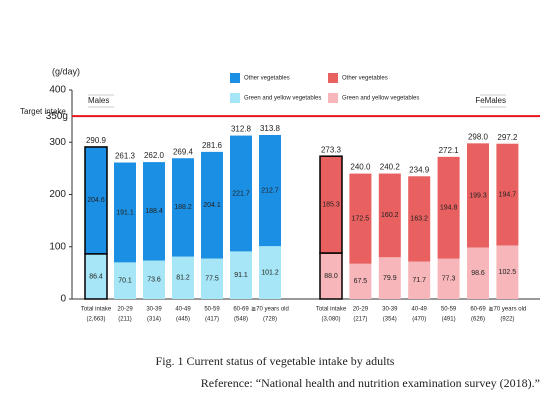  Describe the element at coordinates (361, 219) in the screenshot. I see `value-label: 172.5` at that location.